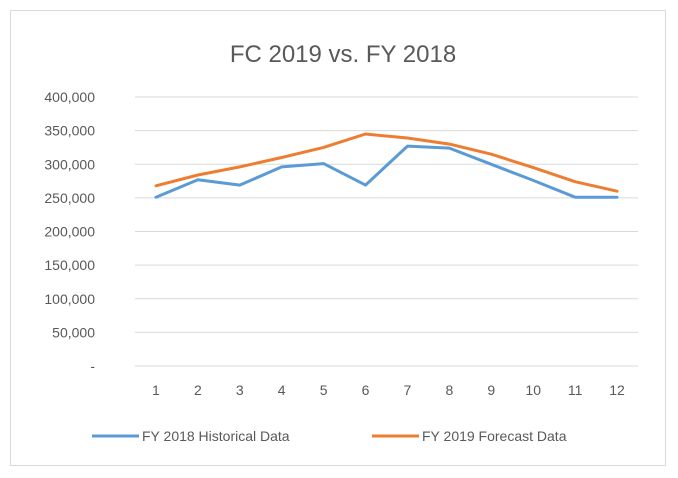 The width and height of the screenshot is (678, 478). What do you see at coordinates (69, 131) in the screenshot?
I see `y-tick-label: 350,000` at bounding box center [69, 131].